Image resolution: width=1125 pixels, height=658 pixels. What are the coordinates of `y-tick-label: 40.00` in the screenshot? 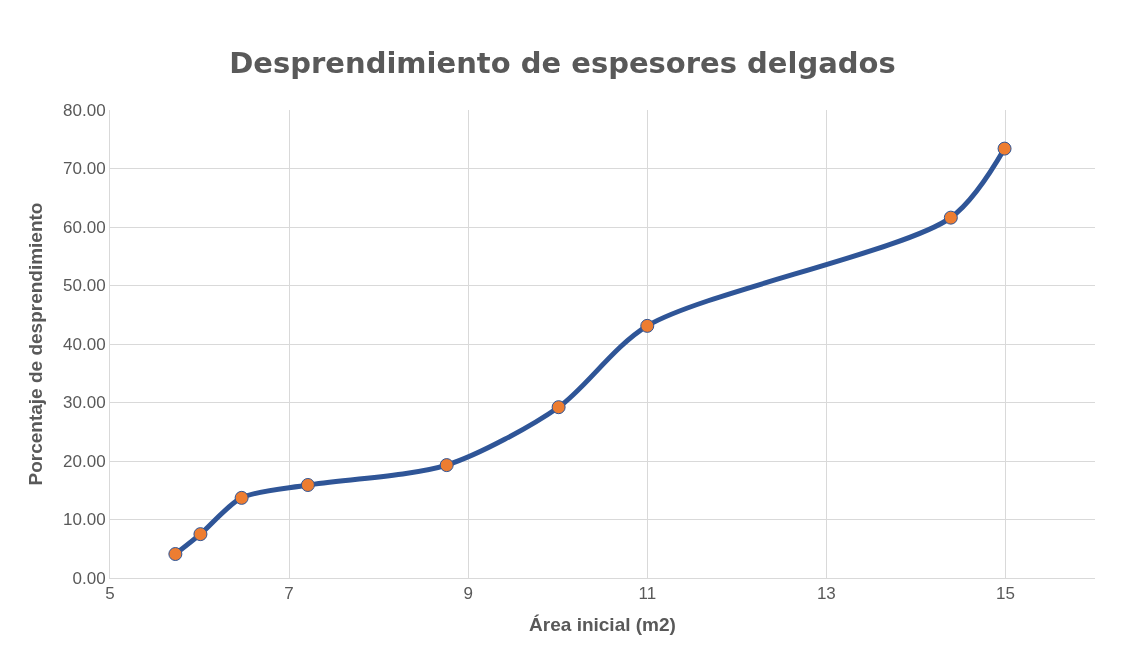 It's located at (84, 344).